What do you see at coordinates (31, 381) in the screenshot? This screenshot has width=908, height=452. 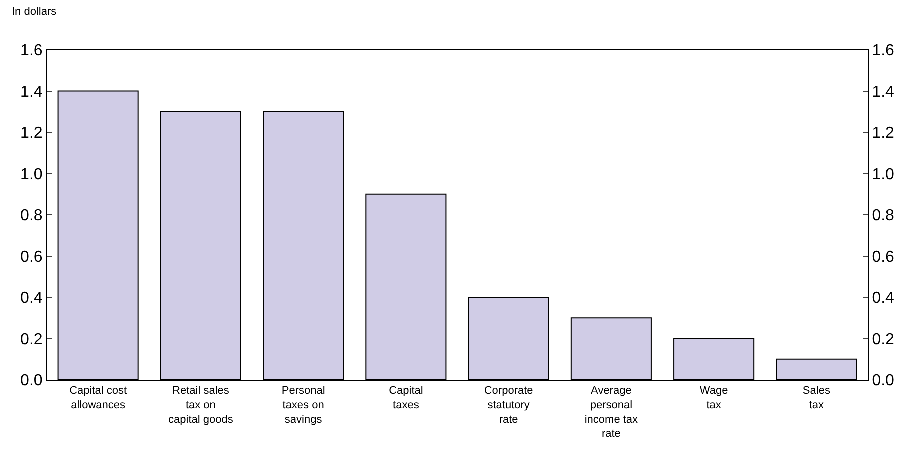 I see `y-tick-label: 0.0` at bounding box center [31, 381].